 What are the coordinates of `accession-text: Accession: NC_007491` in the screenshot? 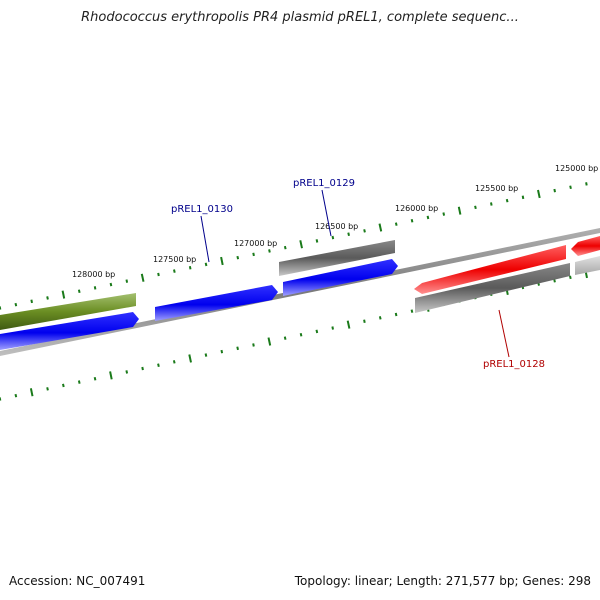 It's located at (77, 581).